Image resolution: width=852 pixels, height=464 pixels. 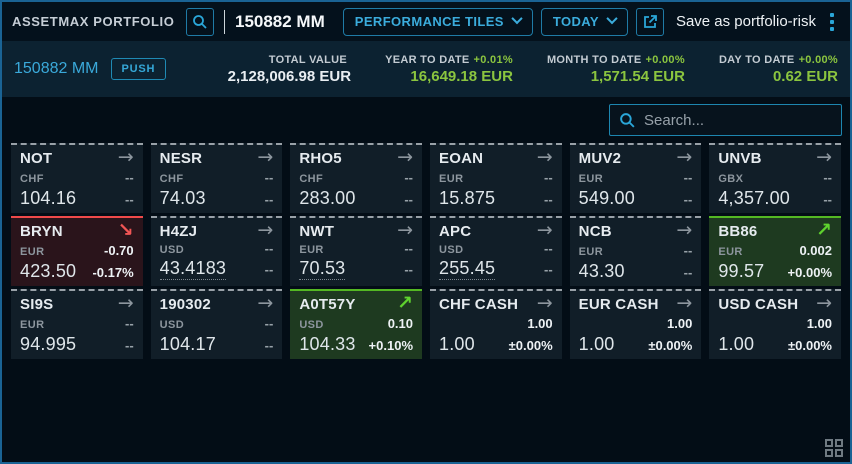 I want to click on external-link-icon, so click(x=650, y=22).